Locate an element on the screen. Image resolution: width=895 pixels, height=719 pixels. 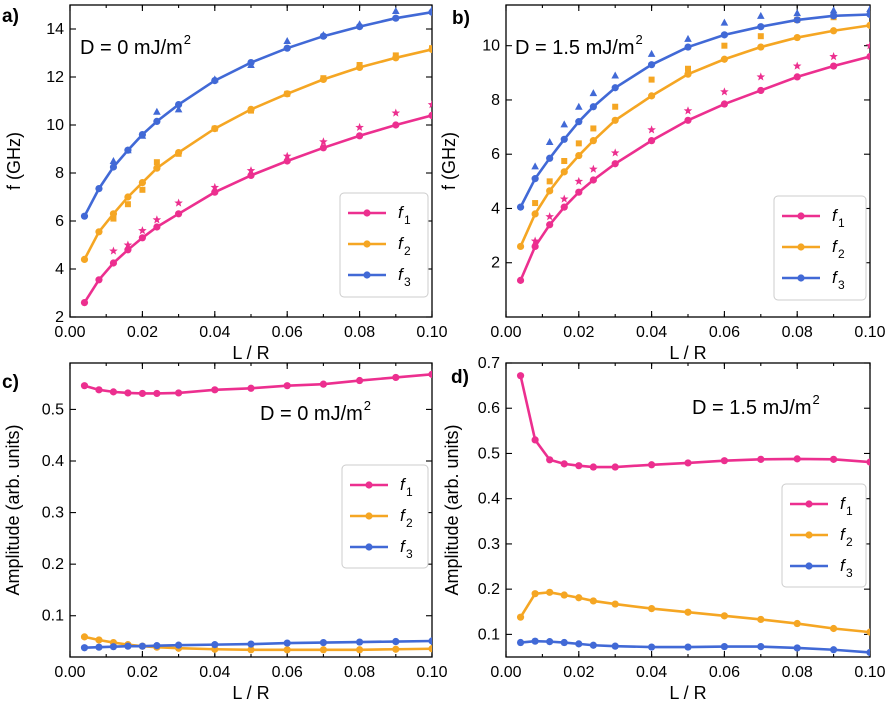
y-tick-label: 0.3 is located at coordinates (489, 544).